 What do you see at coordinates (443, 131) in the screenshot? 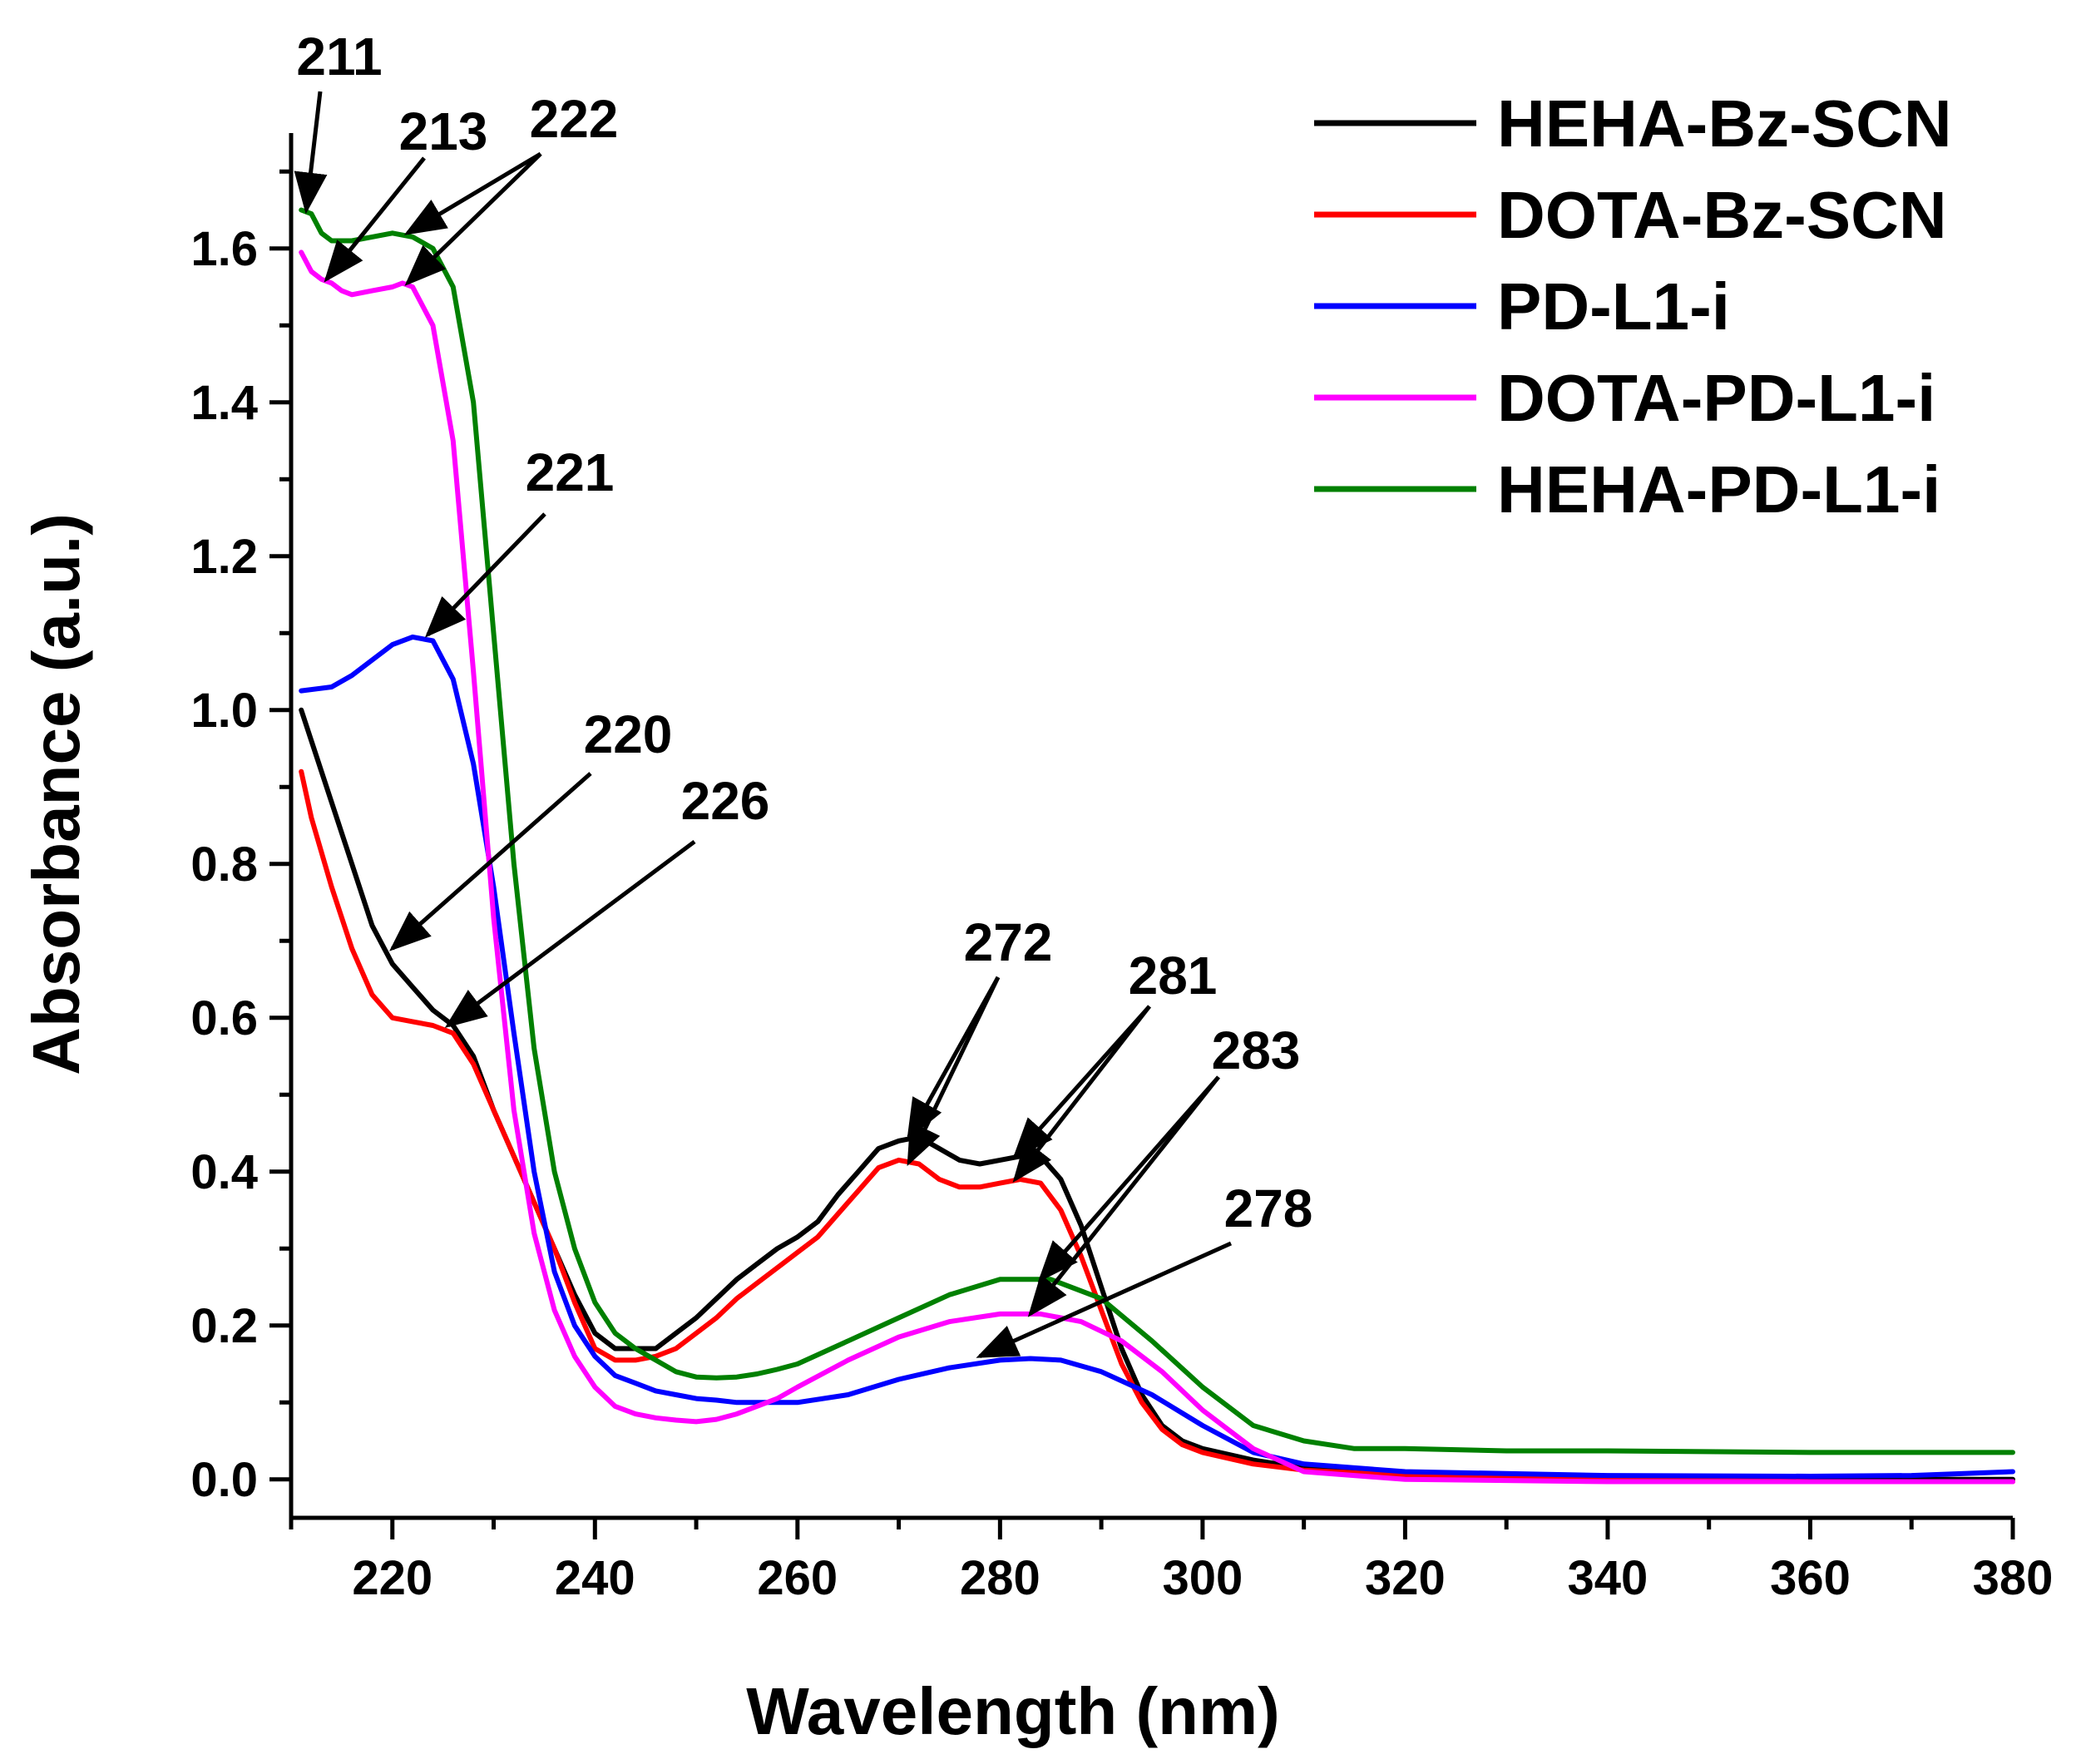
I see `annotation-label: 213` at bounding box center [443, 131].